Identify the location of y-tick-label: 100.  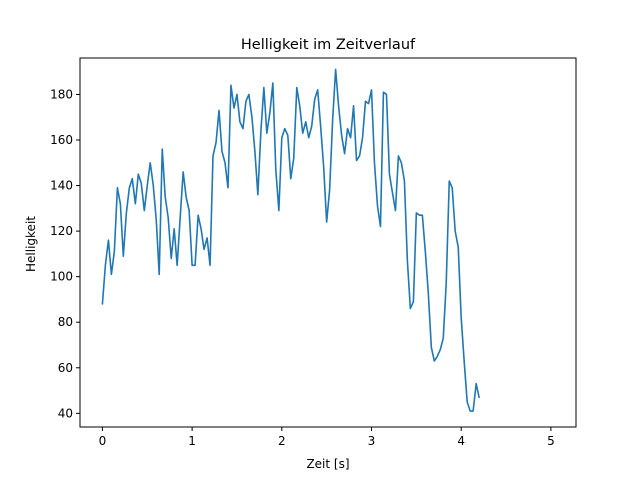
(61, 277).